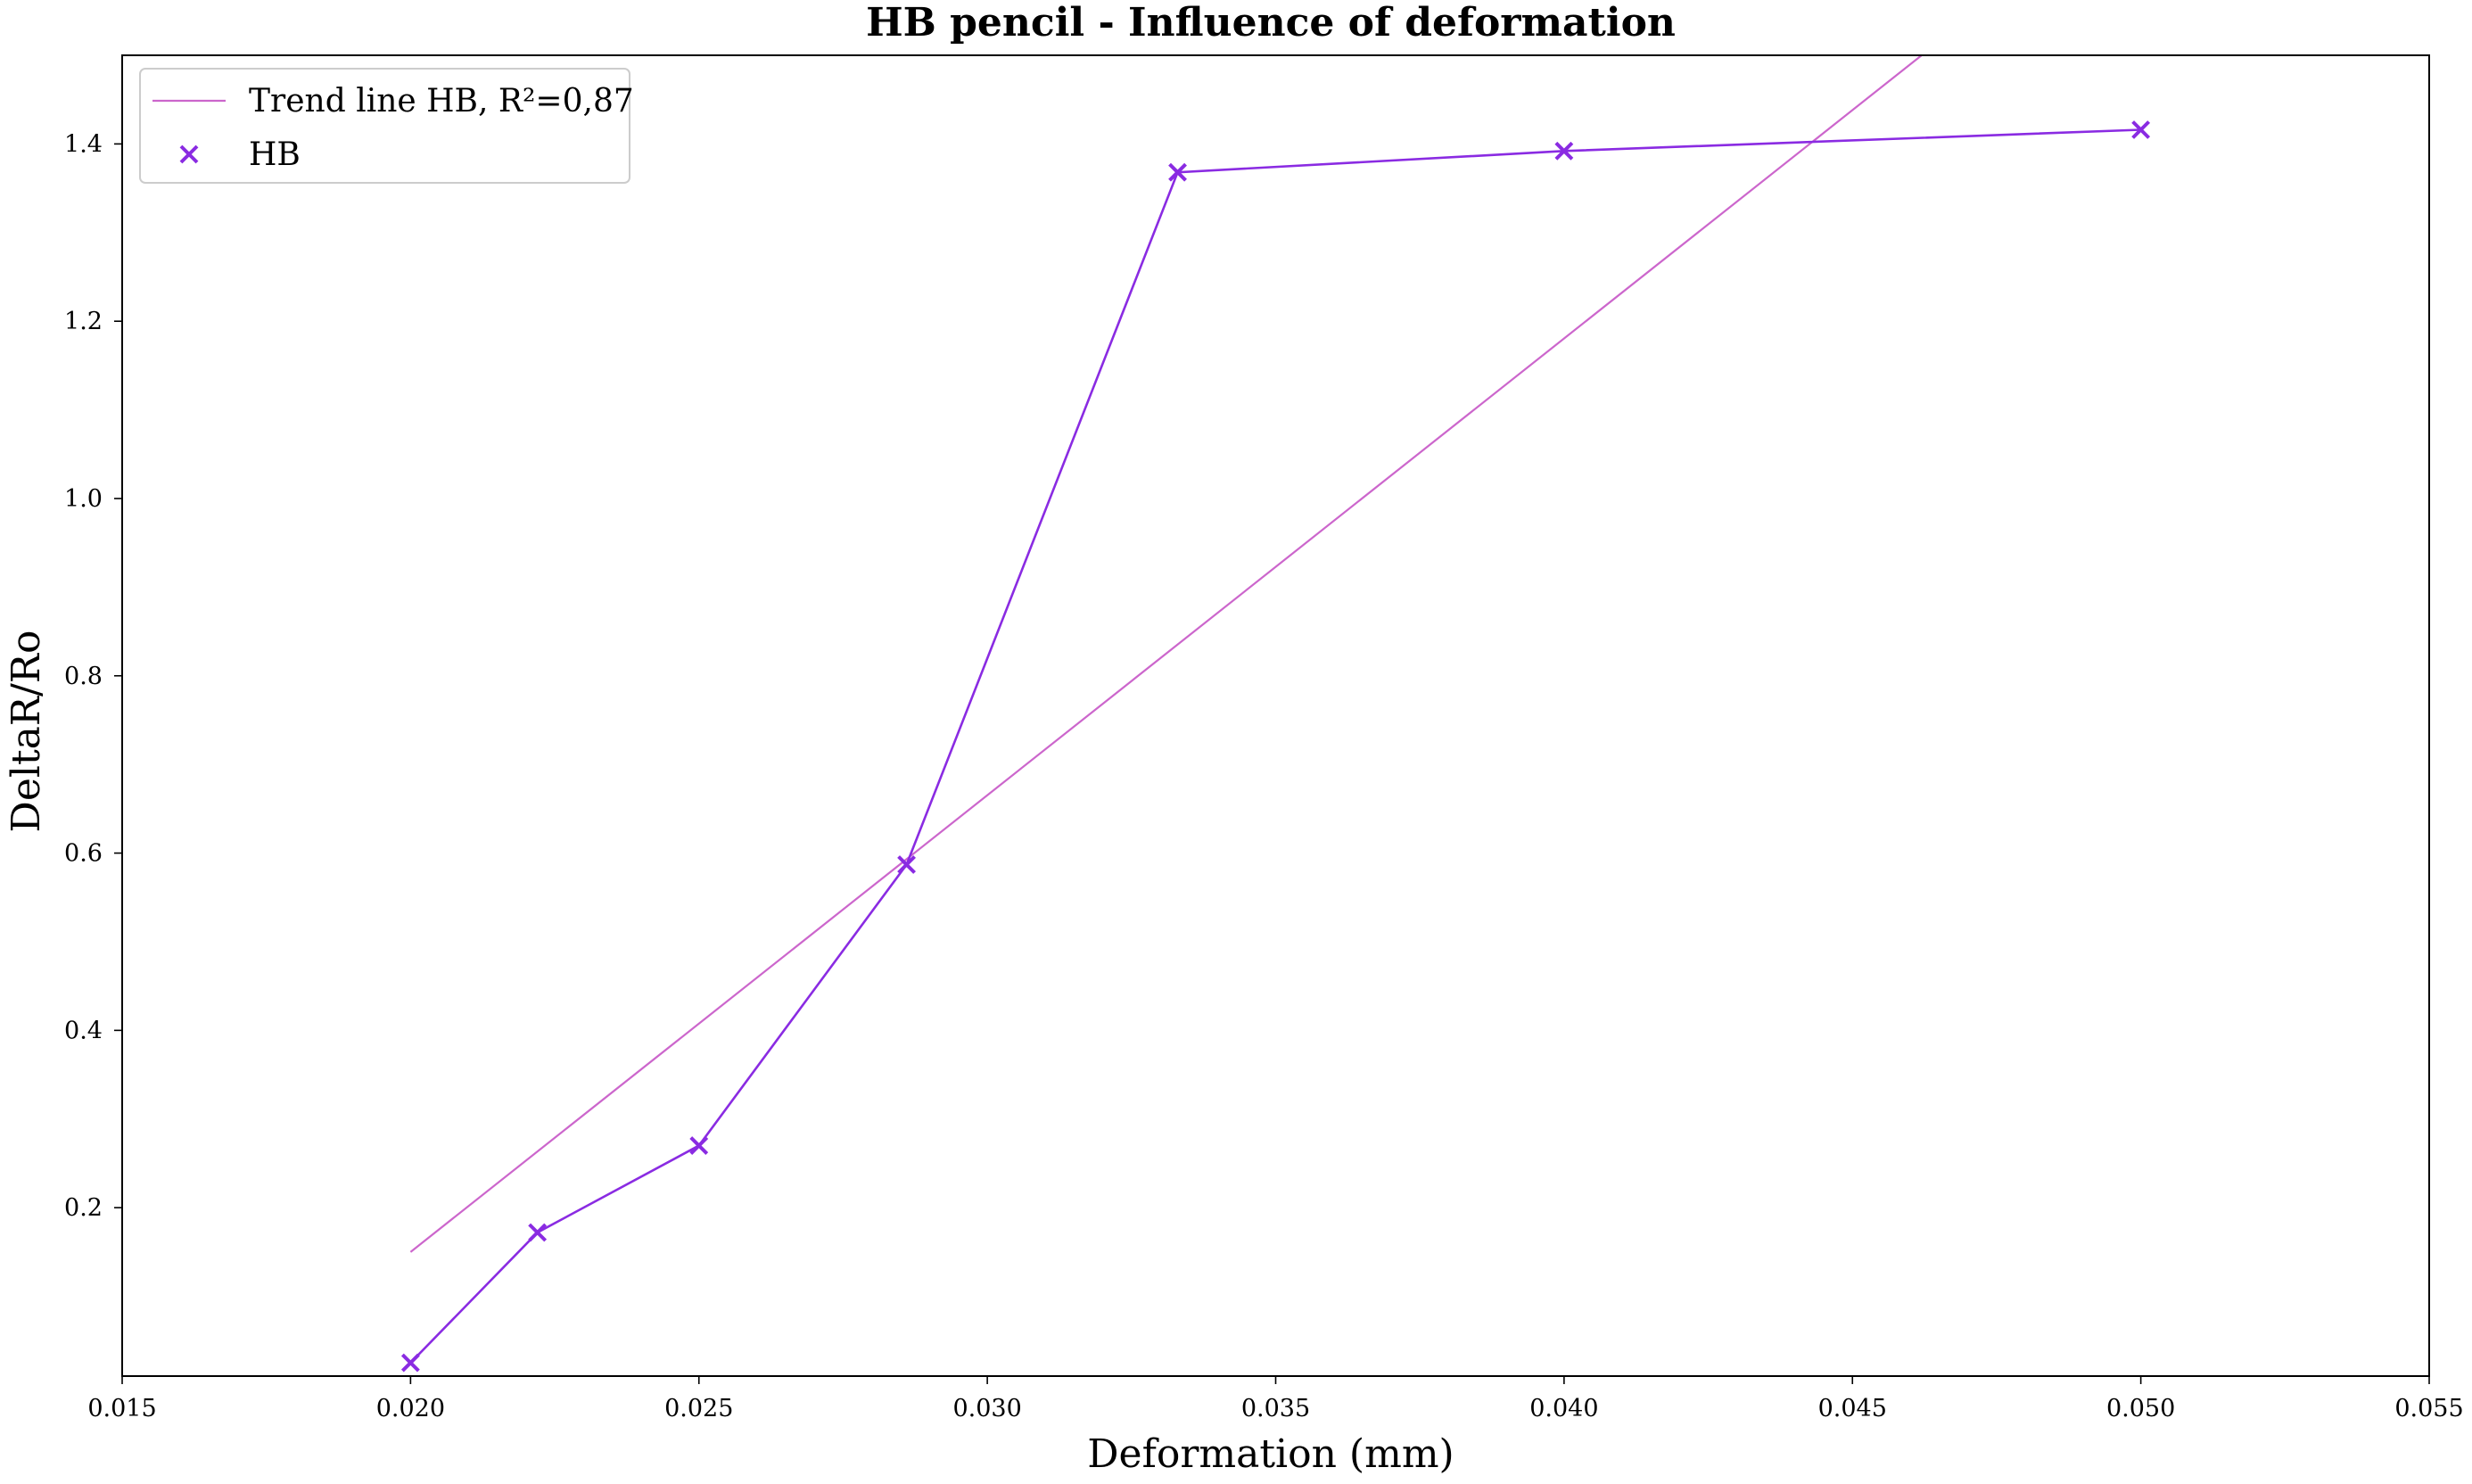 Image resolution: width=2472 pixels, height=1484 pixels. I want to click on x-tick-label: 0.050, so click(2140, 1409).